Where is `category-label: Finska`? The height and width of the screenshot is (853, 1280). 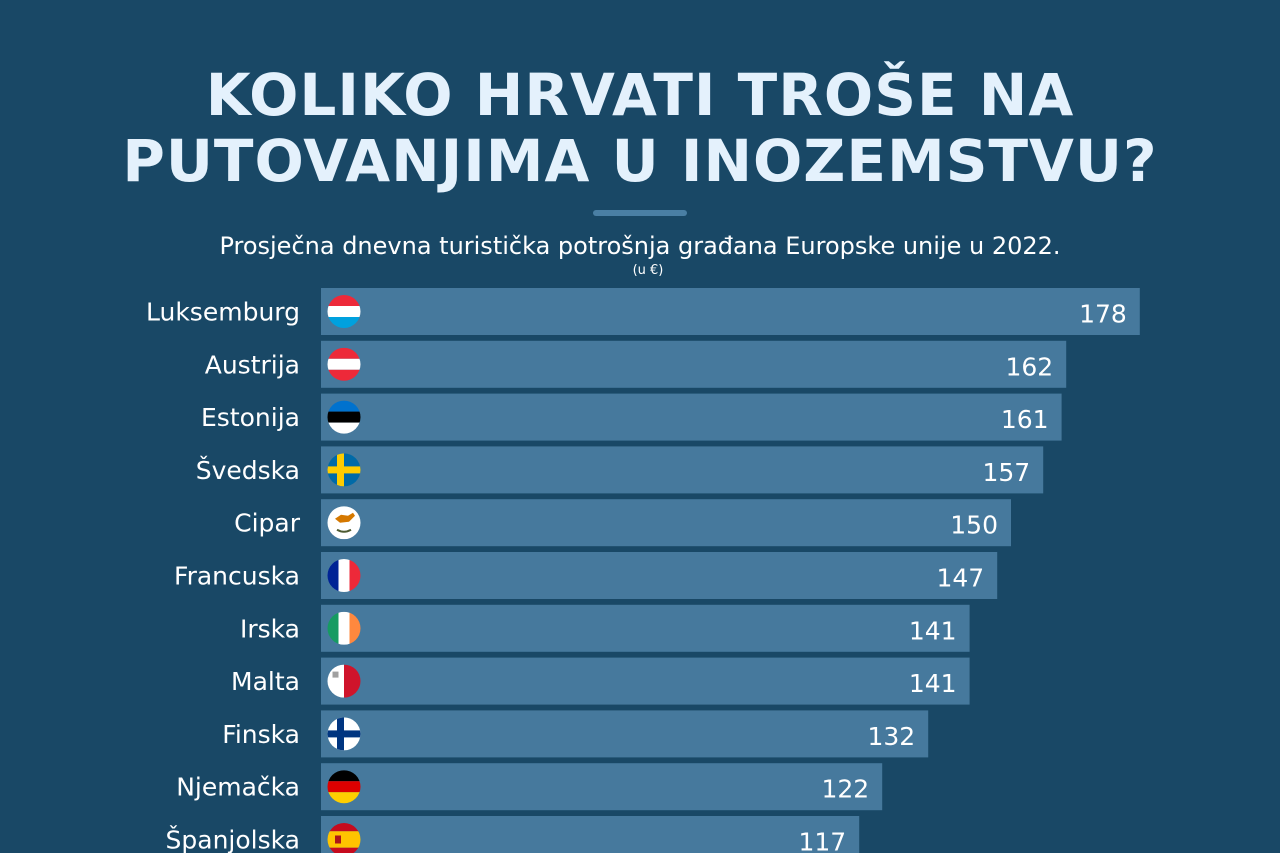 category-label: Finska is located at coordinates (261, 734).